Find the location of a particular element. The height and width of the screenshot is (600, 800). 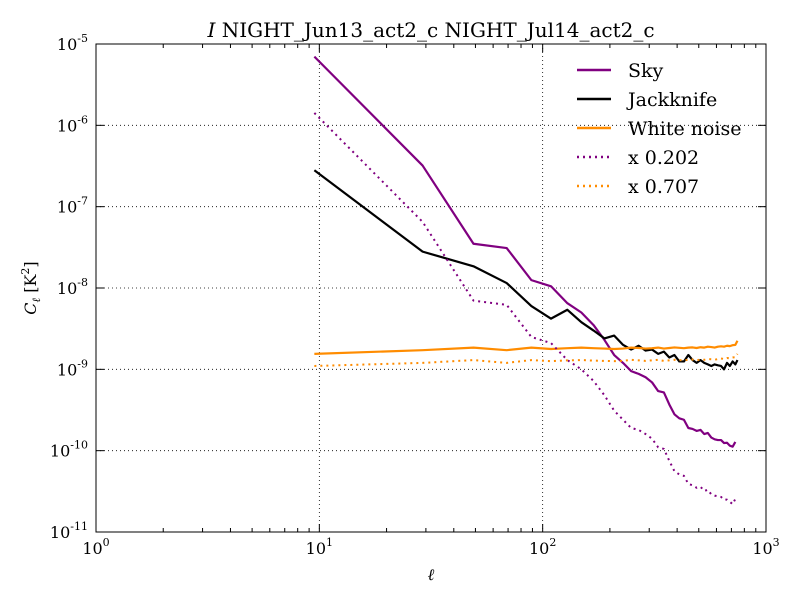

legend: Sky Jackknife White noise x 0.202 x 0.707 is located at coordinates (659, 129).